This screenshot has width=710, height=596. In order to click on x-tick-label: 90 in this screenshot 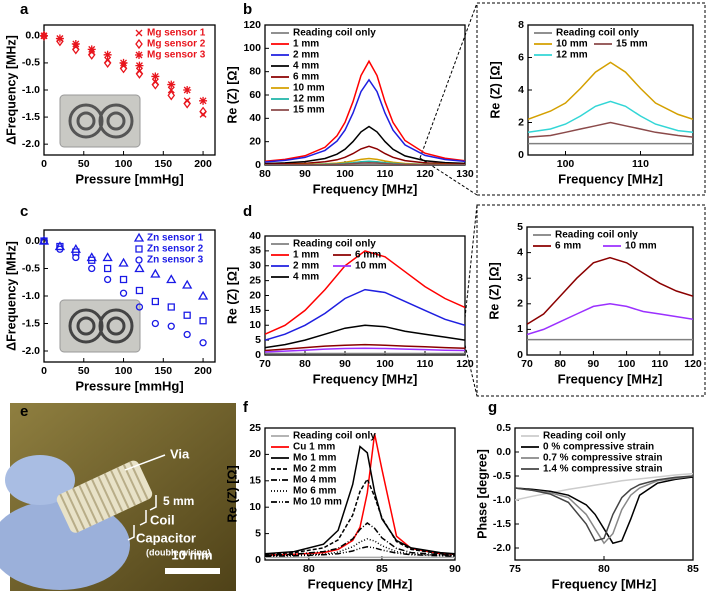, I will do `click(345, 364)`.